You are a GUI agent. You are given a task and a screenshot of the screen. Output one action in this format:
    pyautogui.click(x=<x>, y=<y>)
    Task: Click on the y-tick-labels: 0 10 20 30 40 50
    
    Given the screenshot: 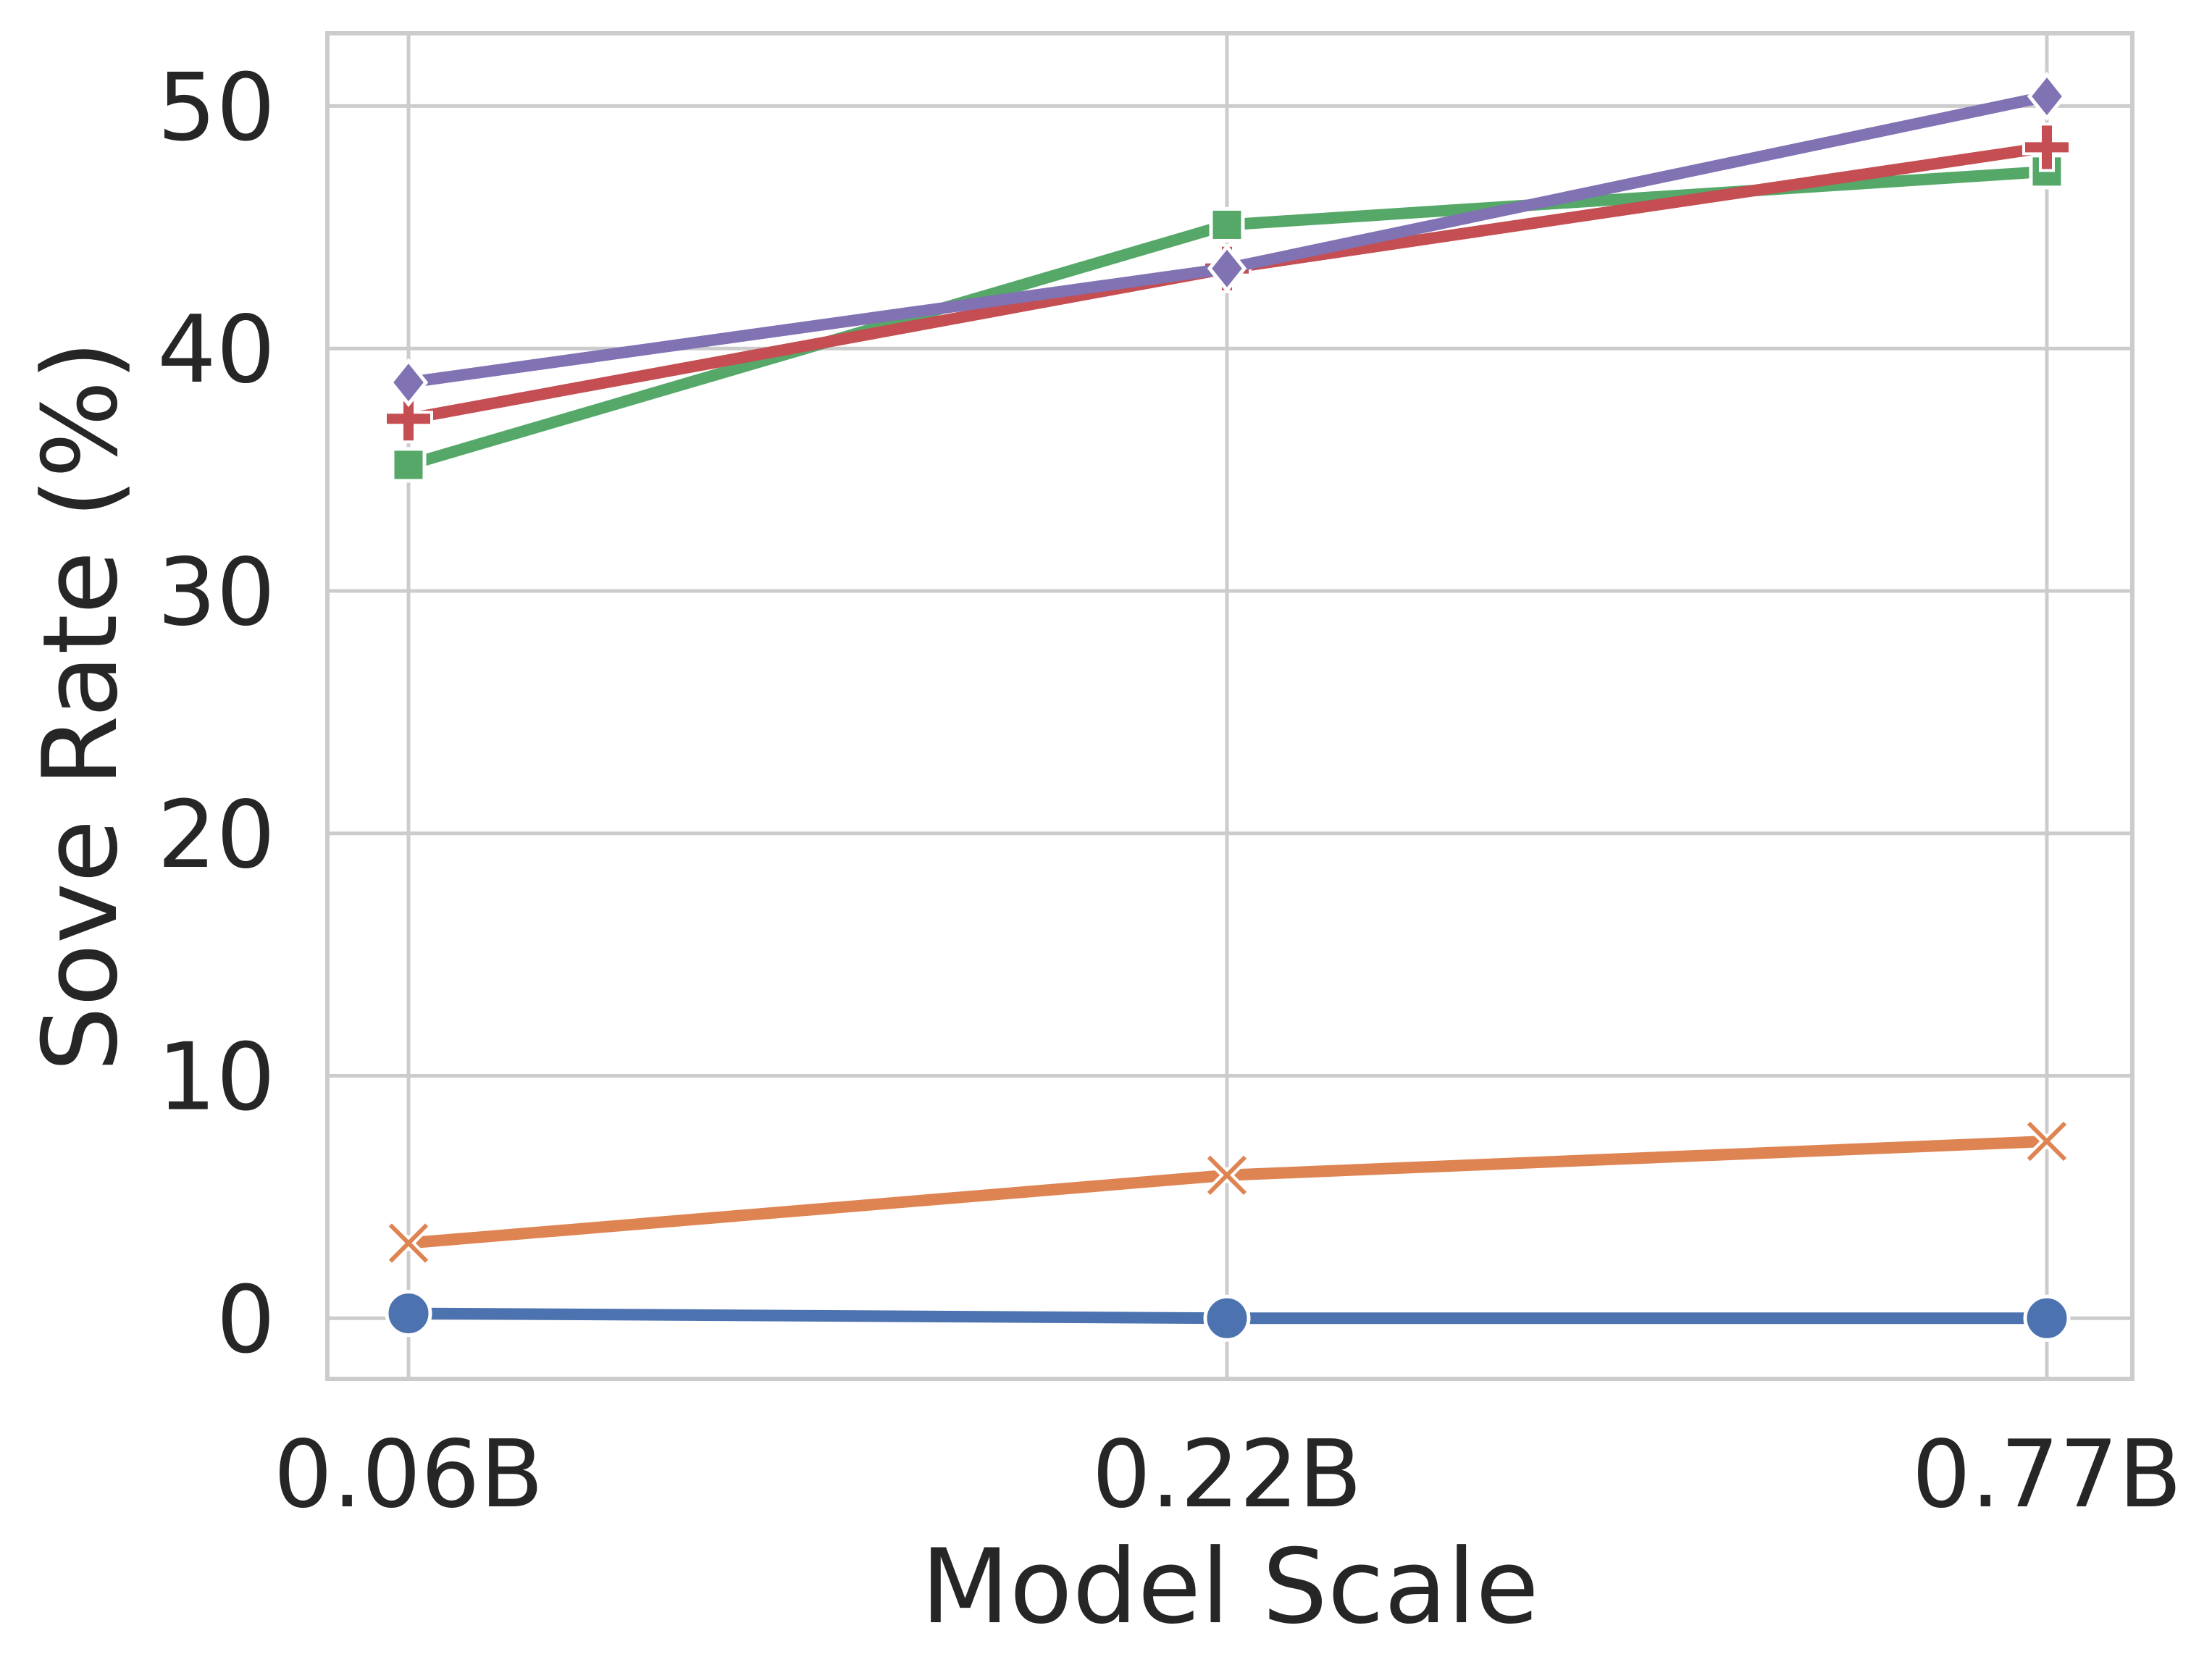 What is the action you would take?
    pyautogui.click(x=216, y=714)
    